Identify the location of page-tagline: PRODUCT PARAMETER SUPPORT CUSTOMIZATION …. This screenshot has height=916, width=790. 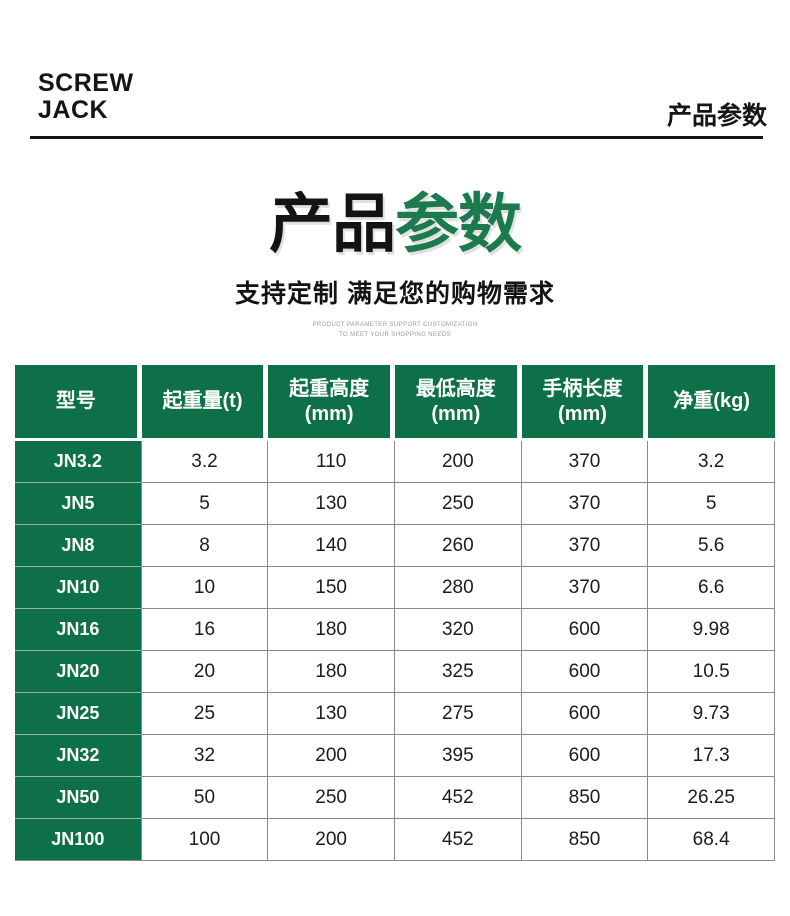
(395, 330).